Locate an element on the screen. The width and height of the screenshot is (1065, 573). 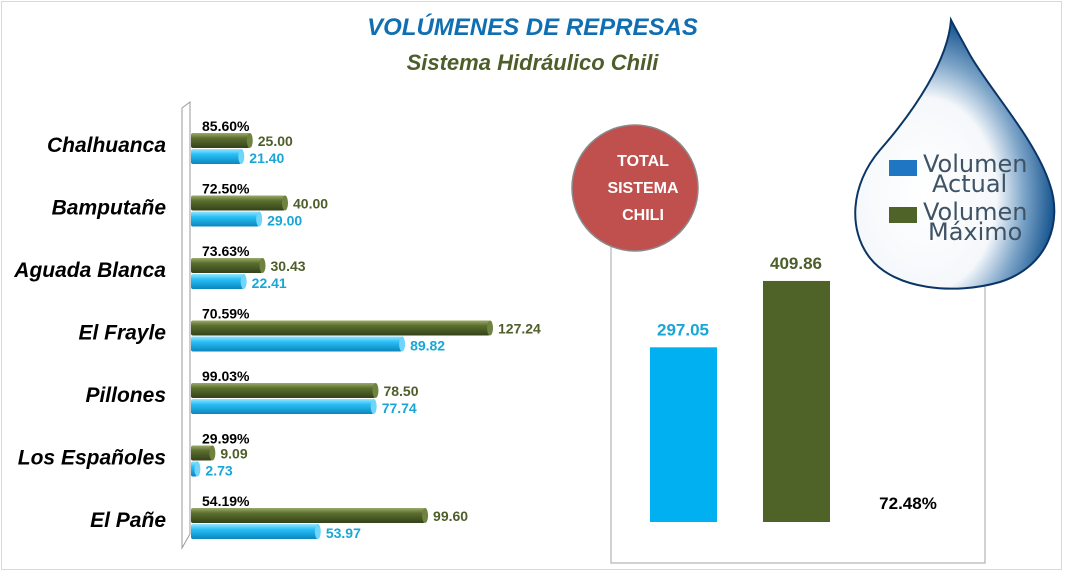
left-axis is located at coordinates (186, 325).